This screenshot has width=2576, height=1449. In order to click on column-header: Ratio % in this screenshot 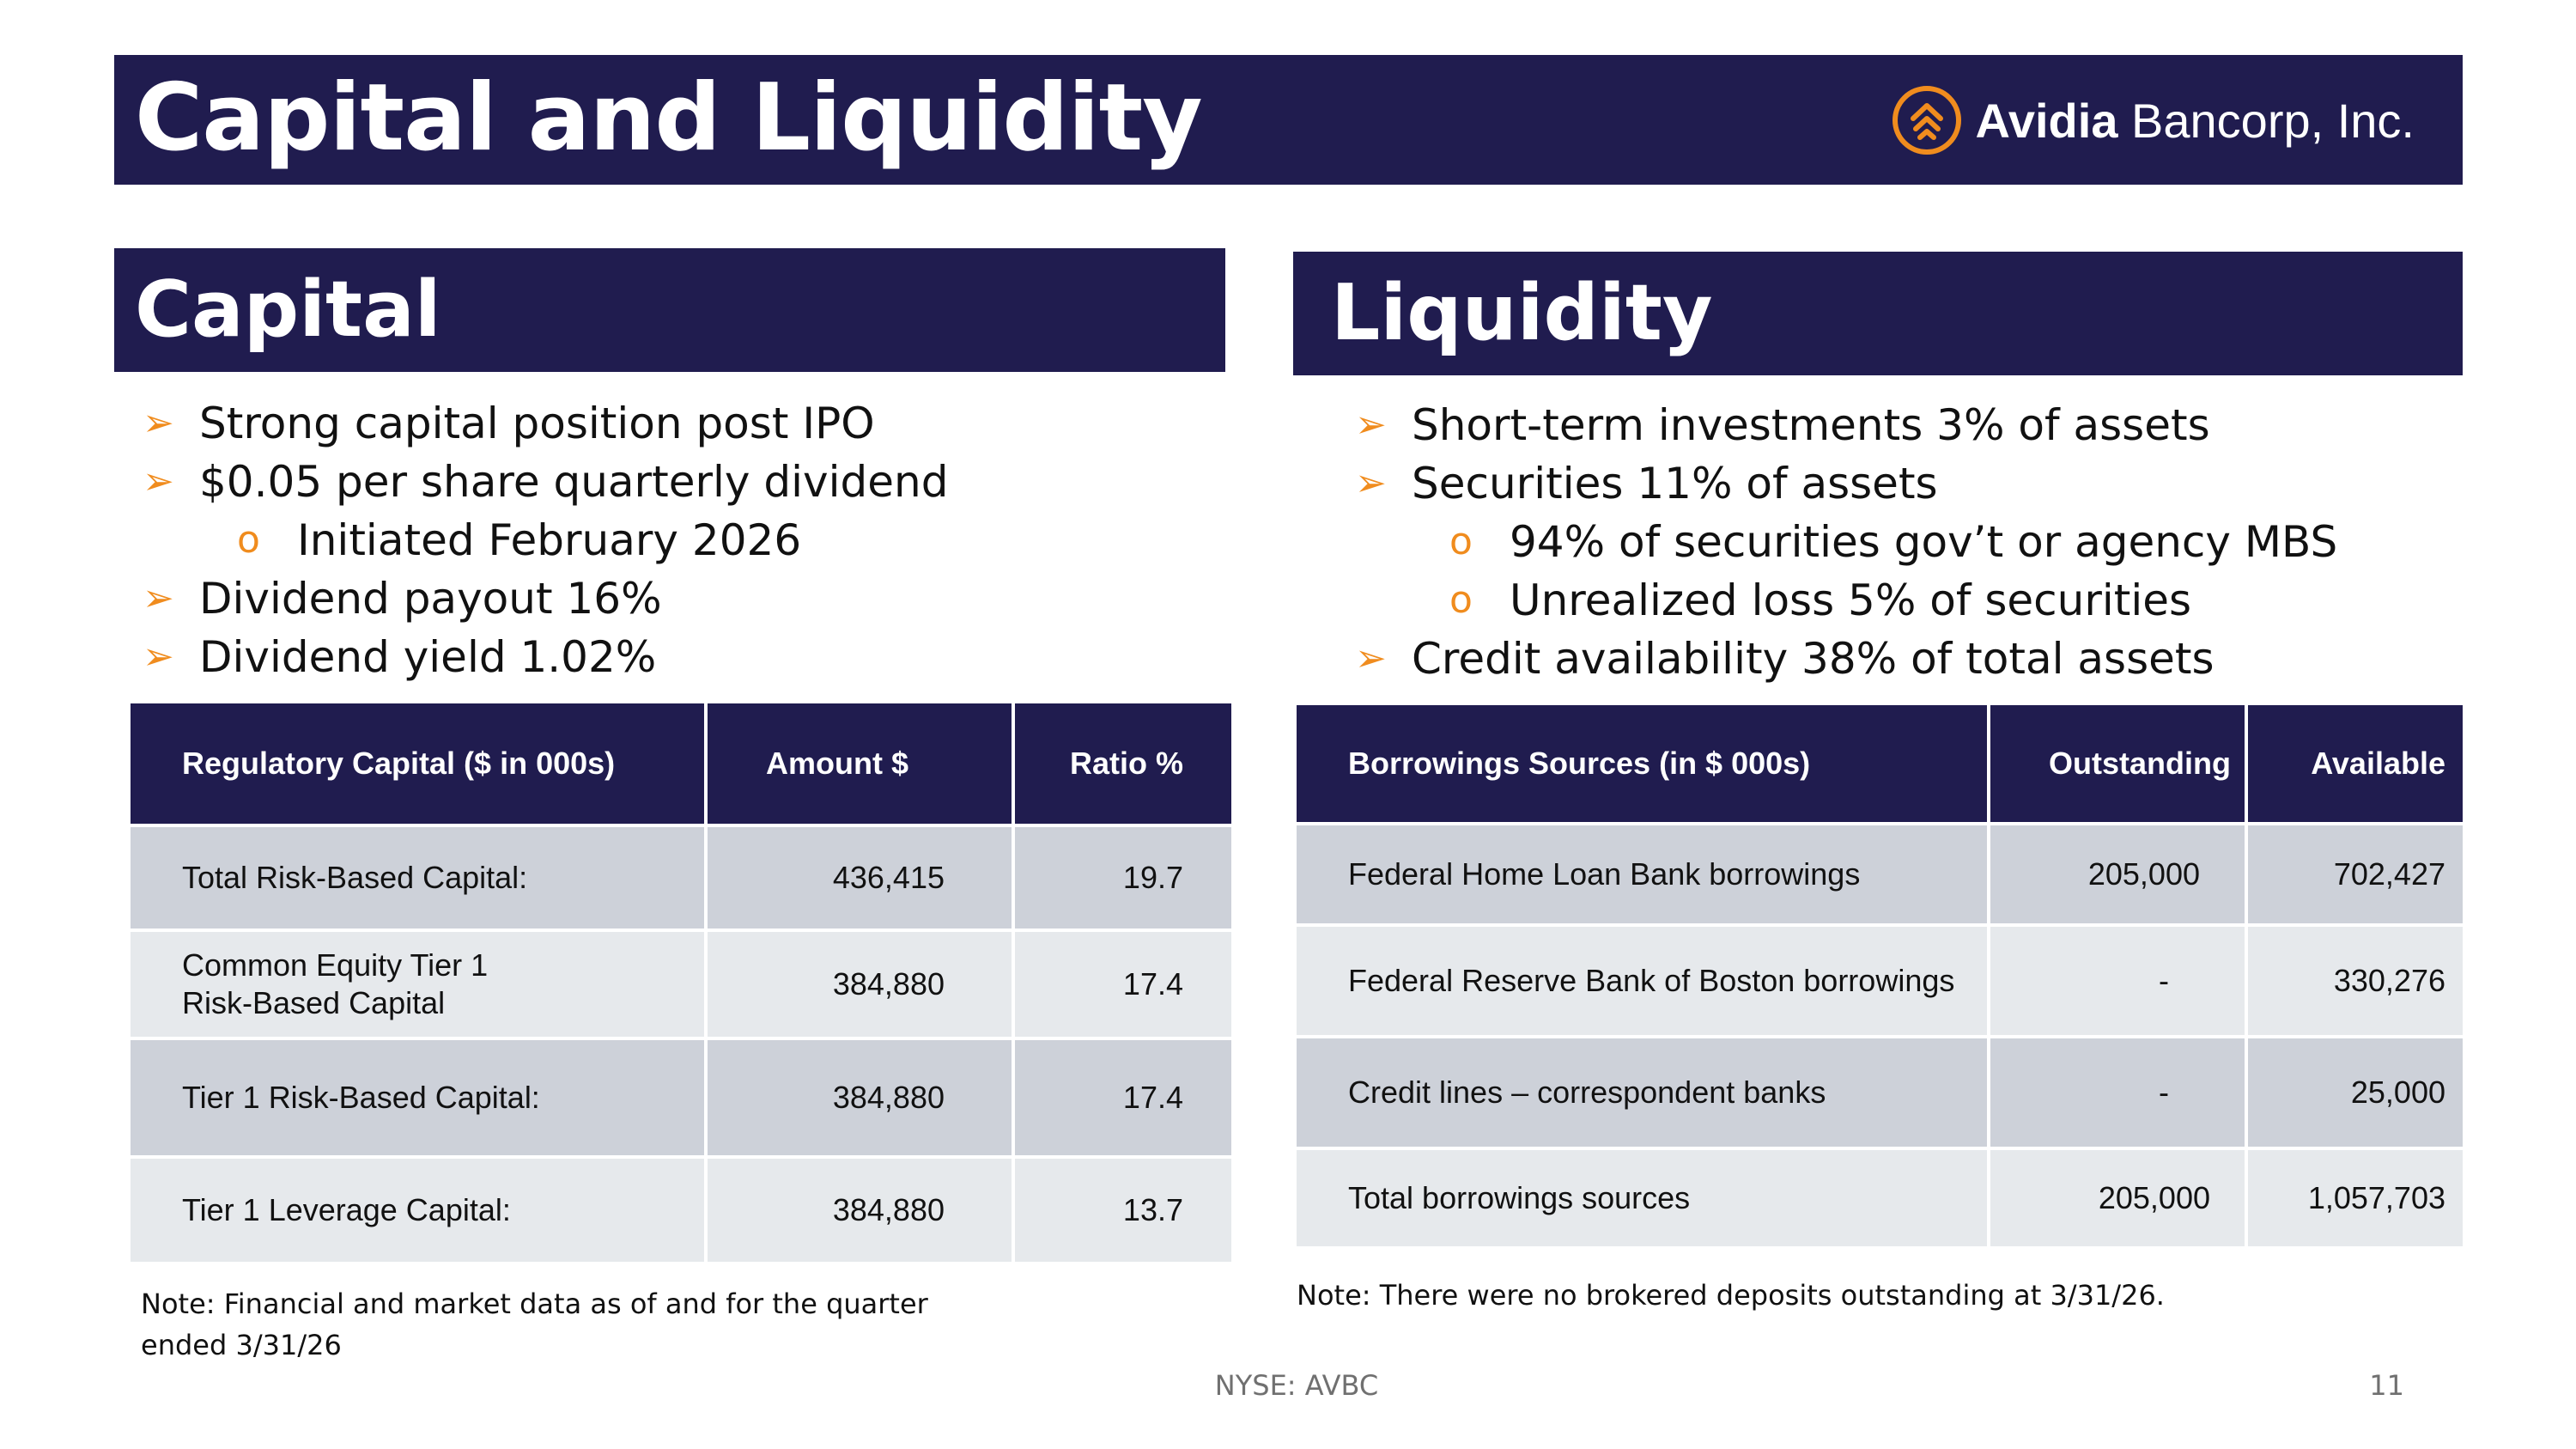, I will do `click(1123, 763)`.